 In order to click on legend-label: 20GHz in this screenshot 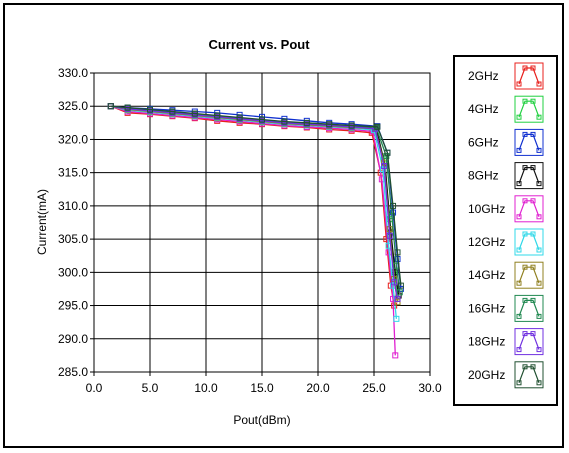, I will do `click(486, 375)`.